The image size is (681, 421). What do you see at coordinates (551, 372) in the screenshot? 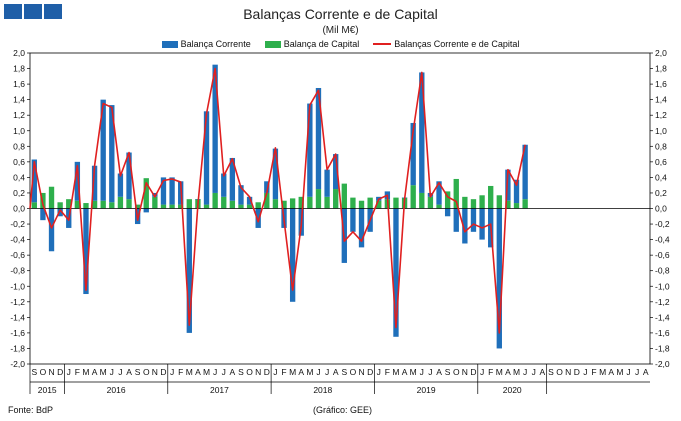
I see `x-tick-label-month: S` at bounding box center [551, 372].